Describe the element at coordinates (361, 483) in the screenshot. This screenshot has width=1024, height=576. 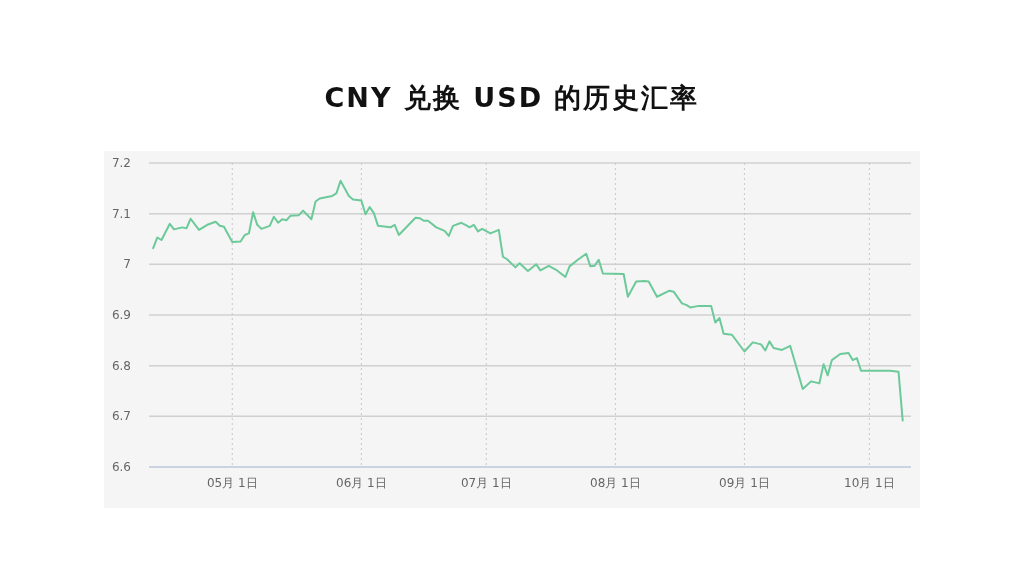
I see `x-tick-label: 06月 1日` at that location.